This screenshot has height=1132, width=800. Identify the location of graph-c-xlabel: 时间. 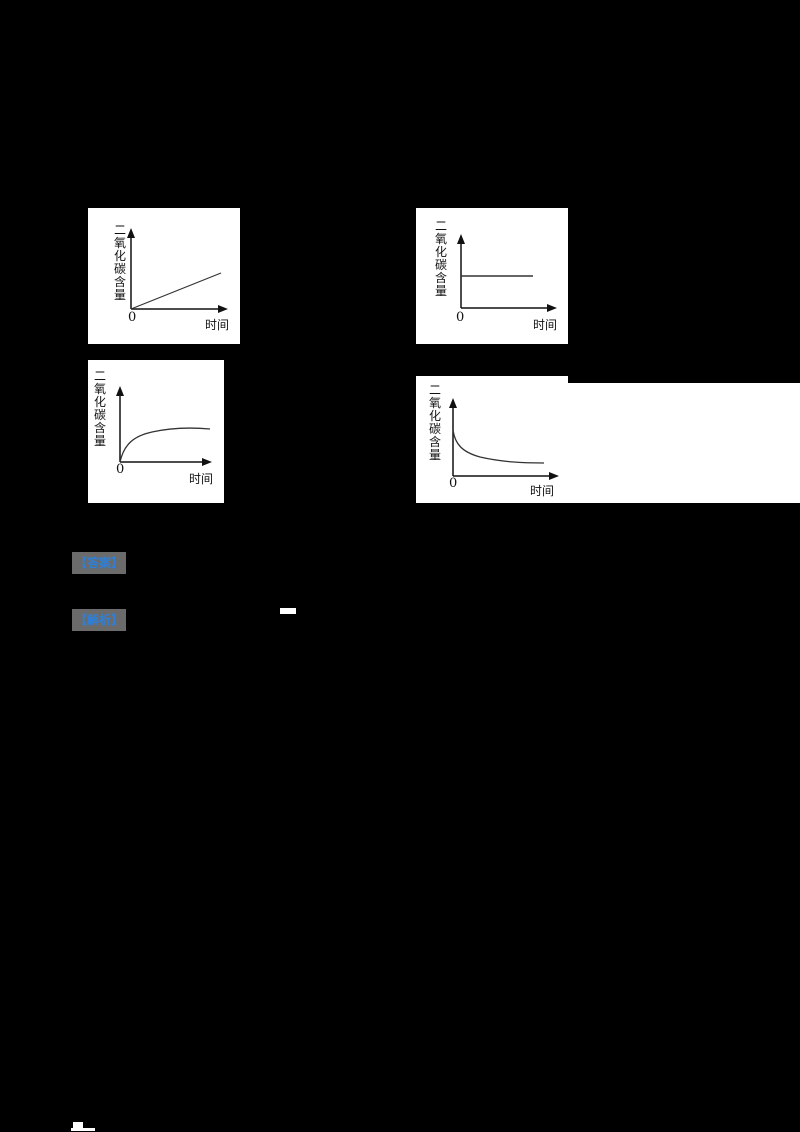
(201, 479).